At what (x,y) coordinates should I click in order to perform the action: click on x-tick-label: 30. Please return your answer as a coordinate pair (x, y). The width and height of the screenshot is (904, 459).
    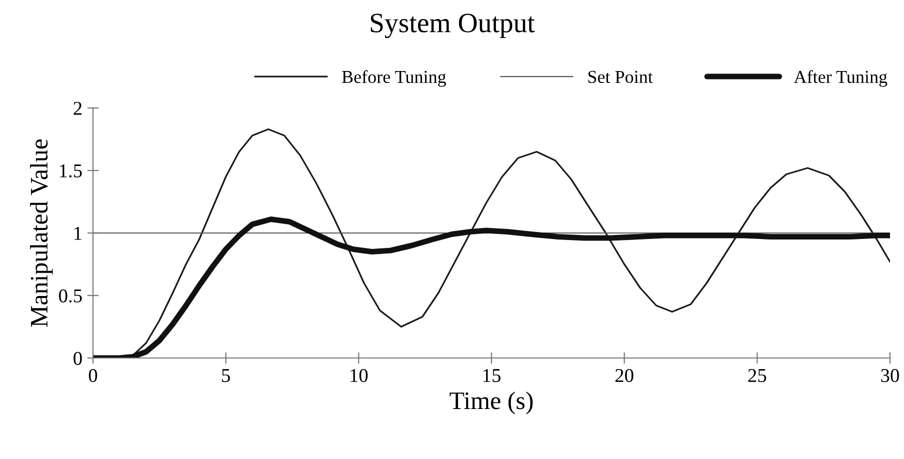
    Looking at the image, I should click on (890, 375).